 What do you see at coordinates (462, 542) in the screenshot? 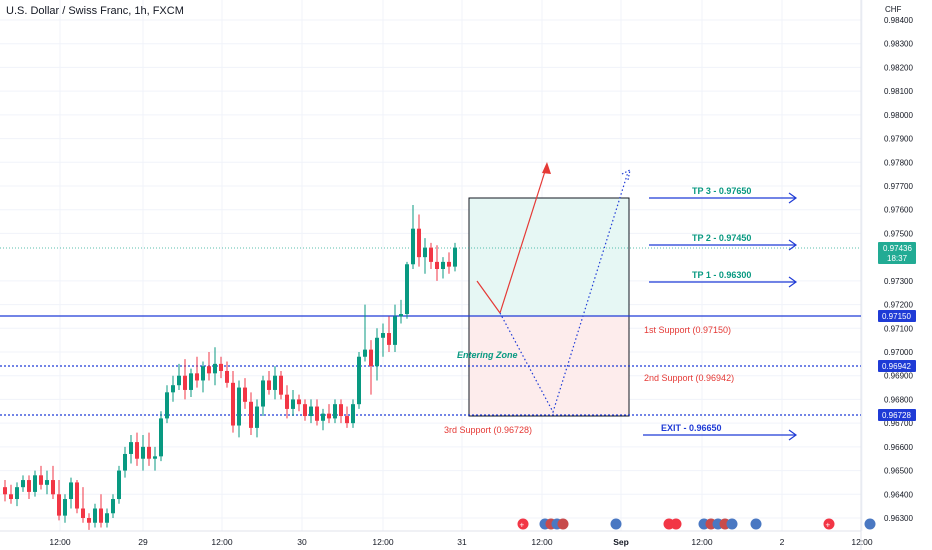
I see `x-tick-label: 31` at bounding box center [462, 542].